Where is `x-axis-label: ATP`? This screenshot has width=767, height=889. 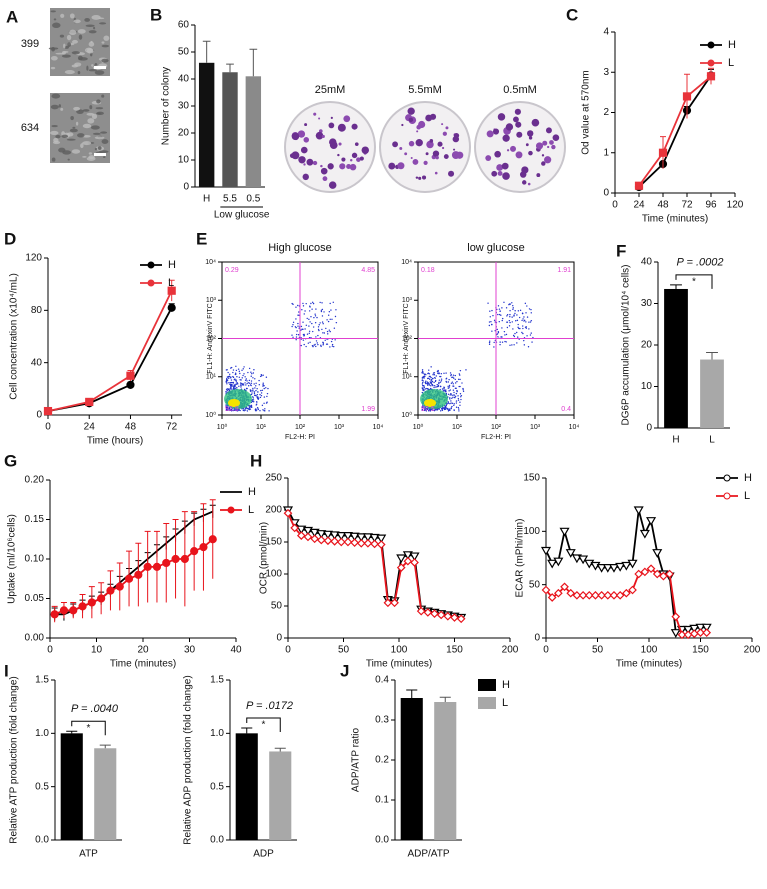
x-axis-label: ATP is located at coordinates (88, 854).